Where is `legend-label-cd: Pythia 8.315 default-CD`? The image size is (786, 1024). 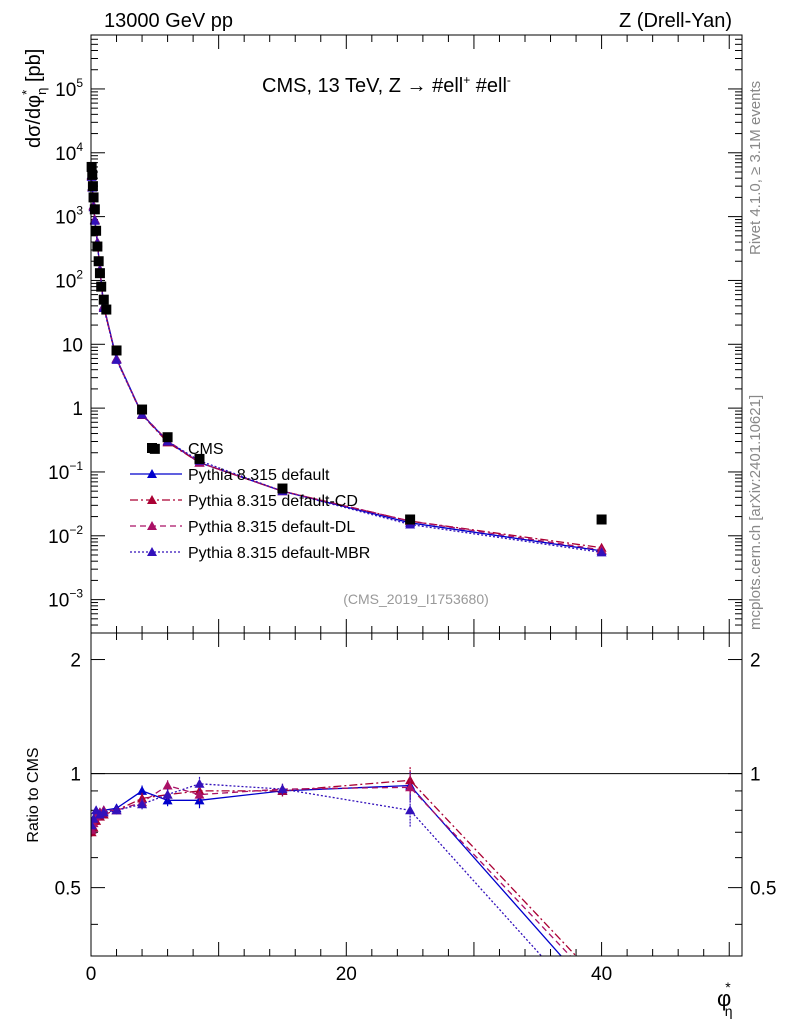 legend-label-cd: Pythia 8.315 default-CD is located at coordinates (273, 501).